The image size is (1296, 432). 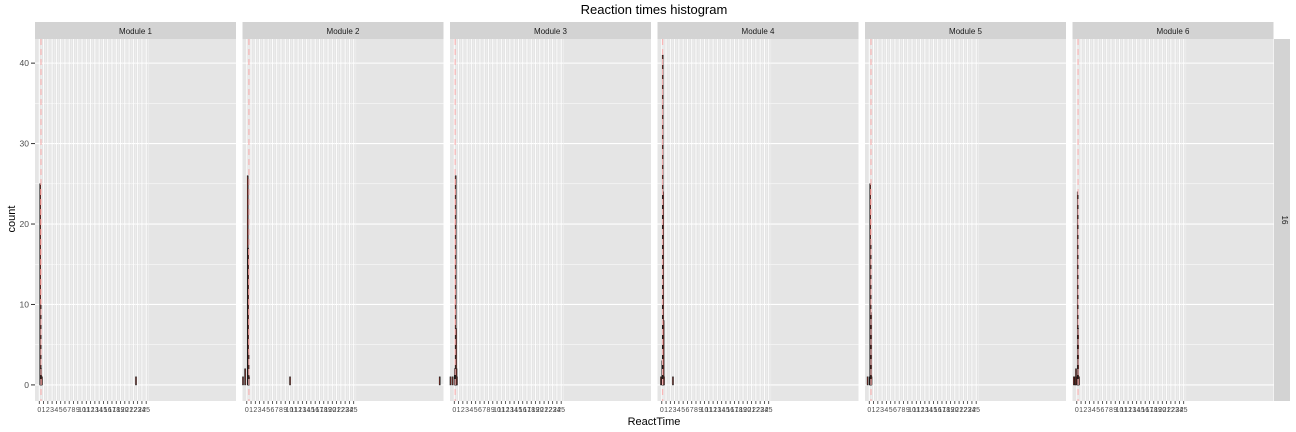 I want to click on facet-strip-label: Module 6, so click(x=1173, y=31).